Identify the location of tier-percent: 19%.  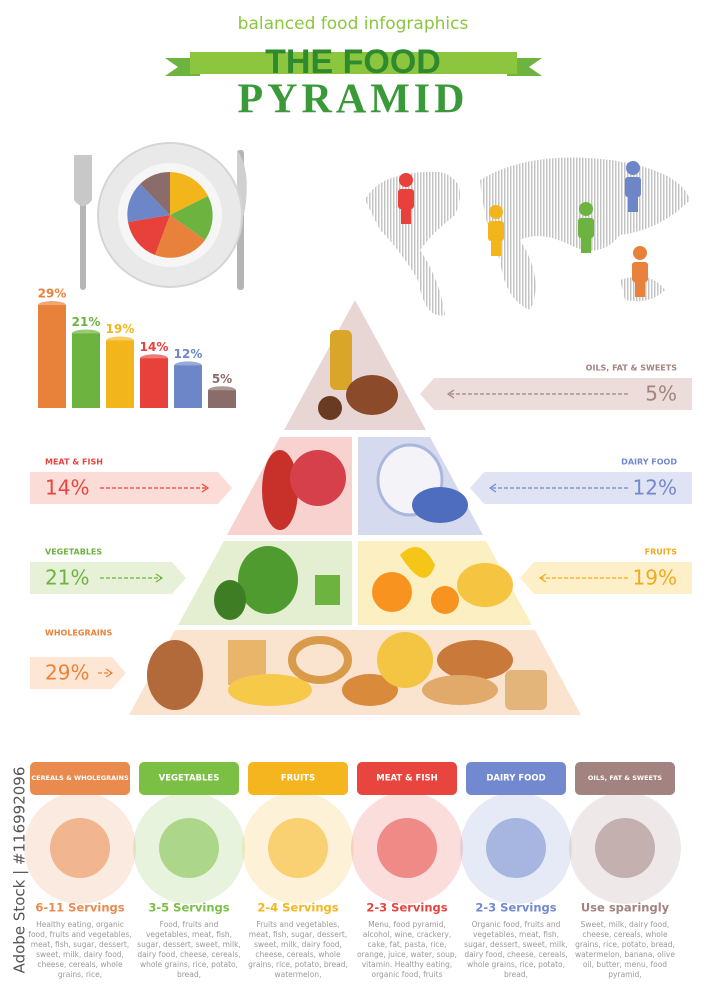
(655, 578).